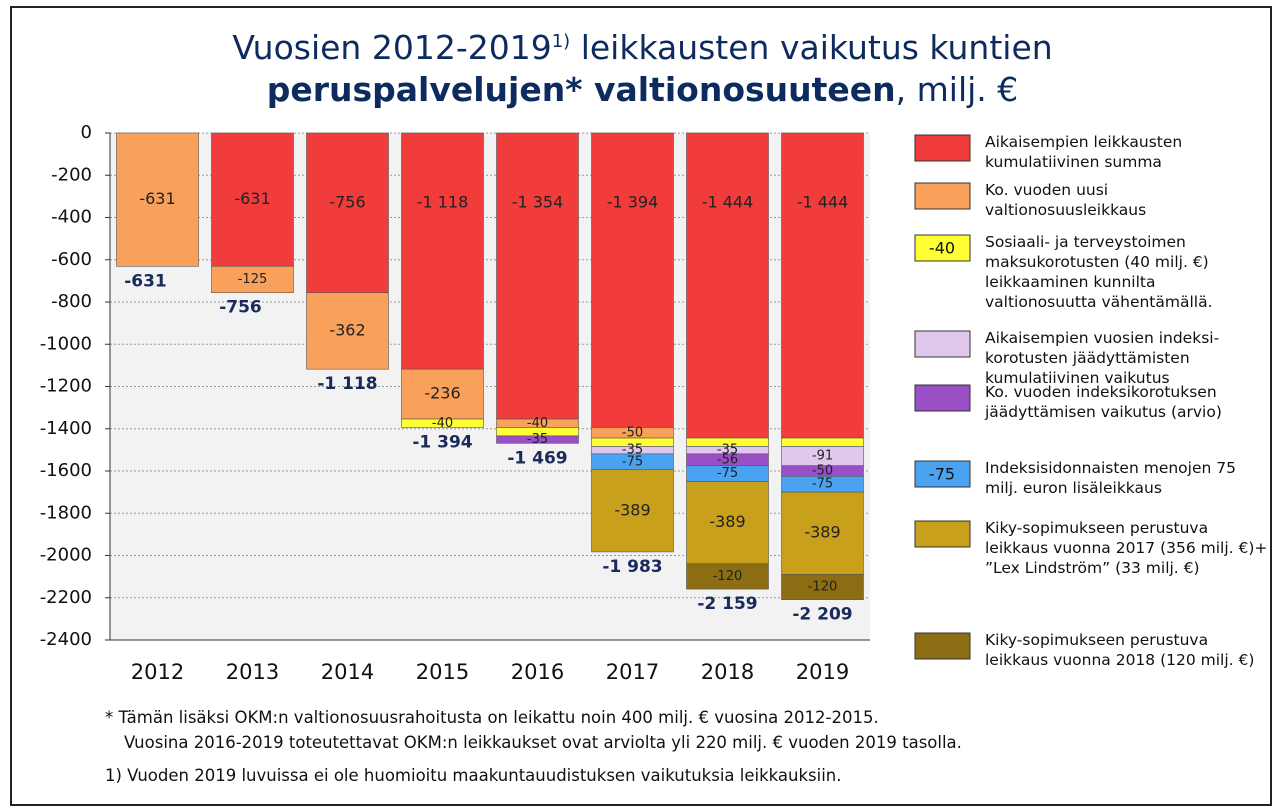 Image resolution: width=1285 pixels, height=806 pixels. Describe the element at coordinates (66, 386) in the screenshot. I see `y-tick-label: -1200` at that location.